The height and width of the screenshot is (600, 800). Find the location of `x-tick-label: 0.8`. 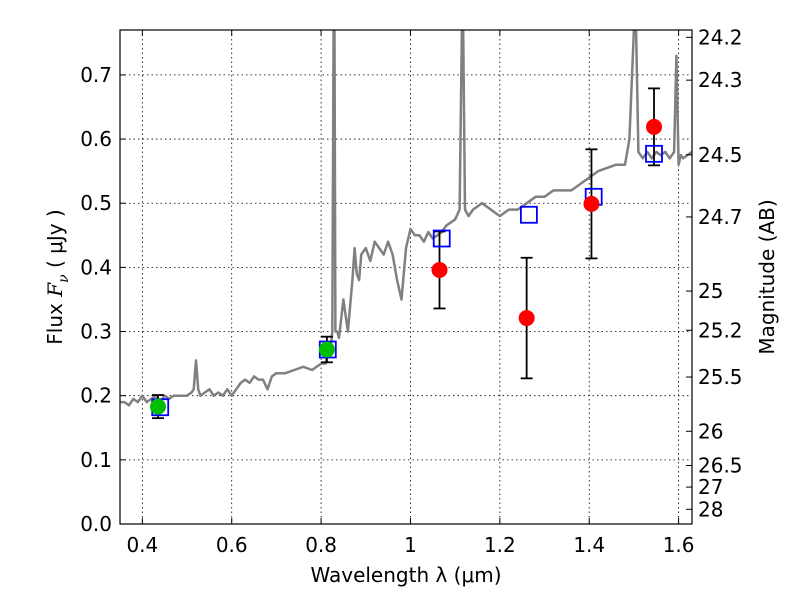

x-tick-label: 0.8 is located at coordinates (321, 545).